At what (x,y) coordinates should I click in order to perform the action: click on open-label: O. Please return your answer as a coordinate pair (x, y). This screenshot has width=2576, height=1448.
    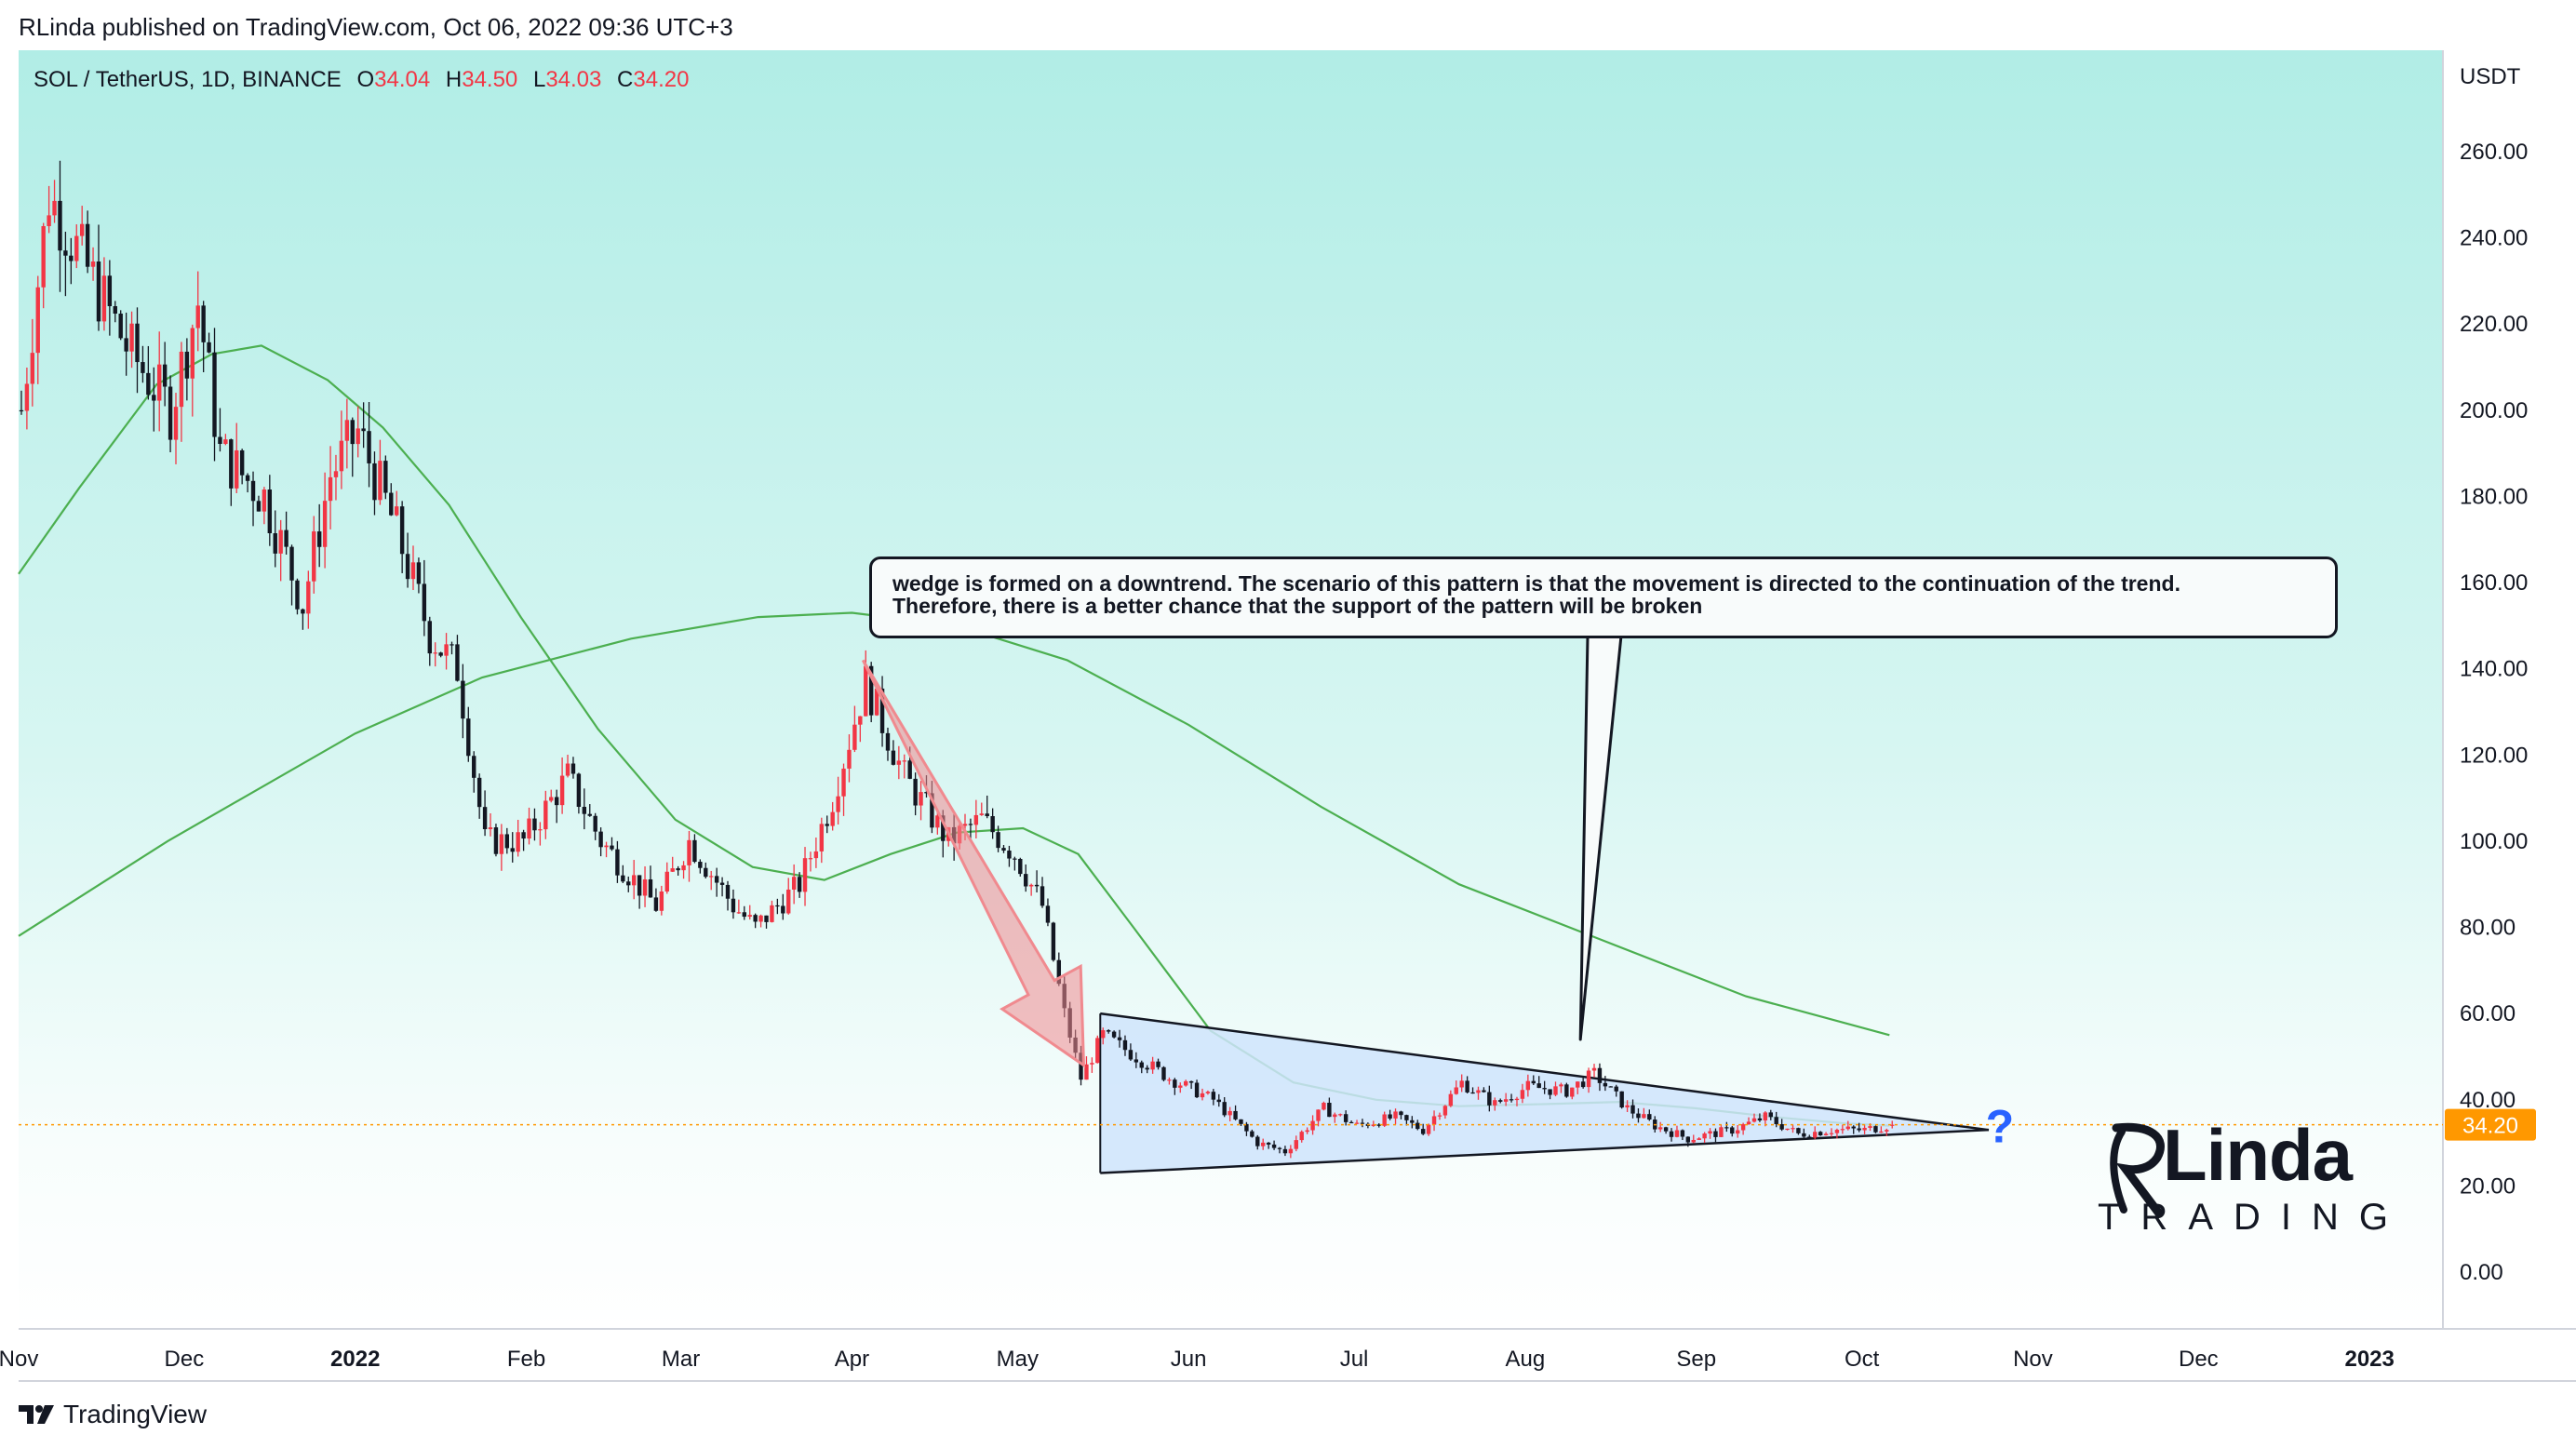
    Looking at the image, I should click on (365, 80).